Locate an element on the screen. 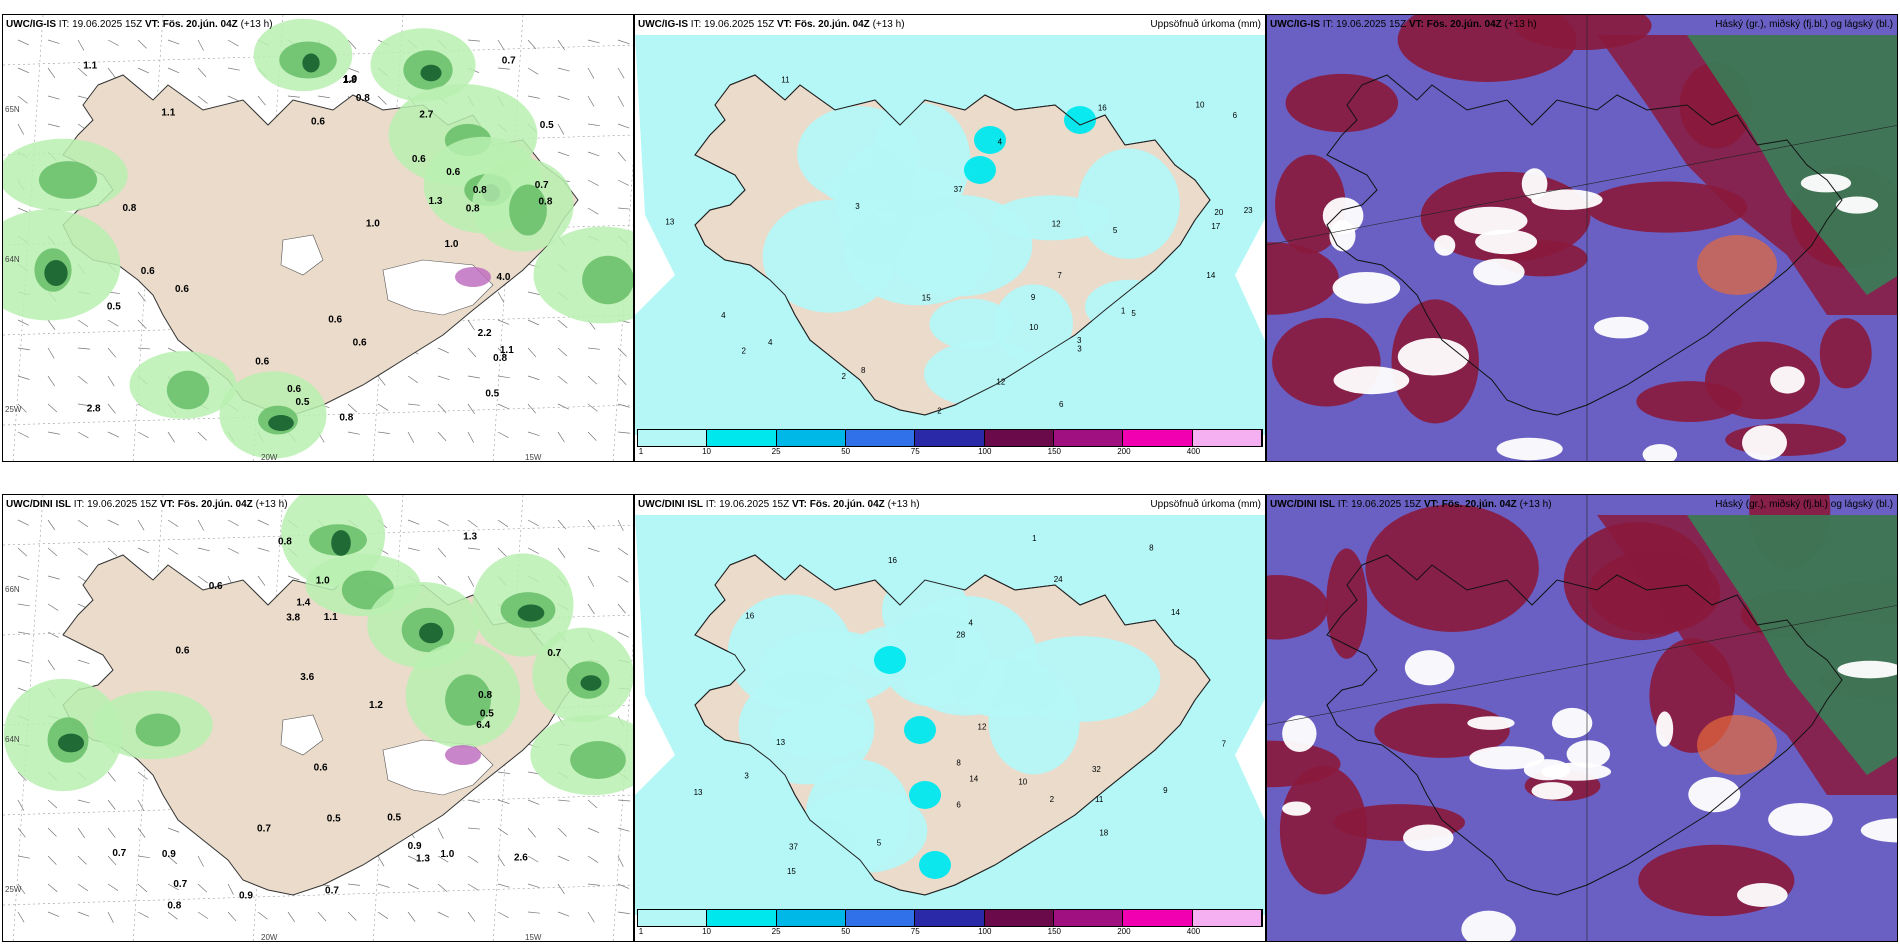 The height and width of the screenshot is (950, 1900). accum-value-label: 8 is located at coordinates (1151, 547).